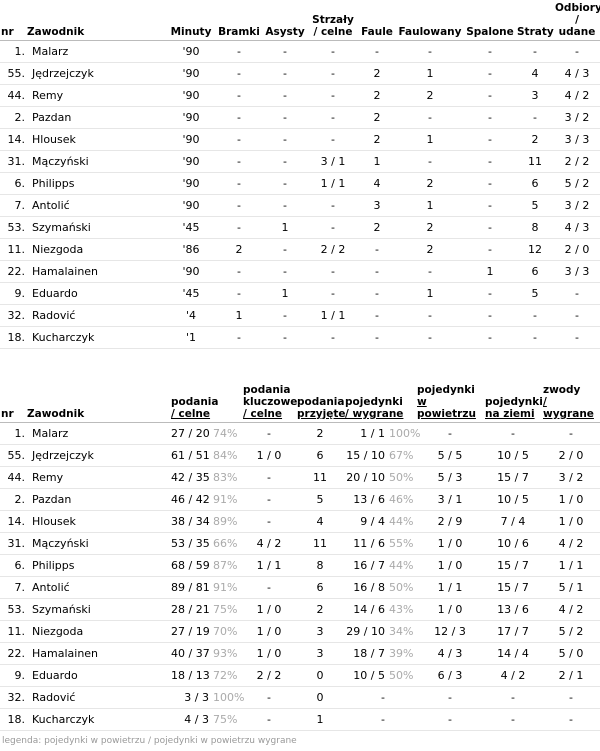  Describe the element at coordinates (333, 21) in the screenshot. I see `header-shots: Strzały / celne` at that location.